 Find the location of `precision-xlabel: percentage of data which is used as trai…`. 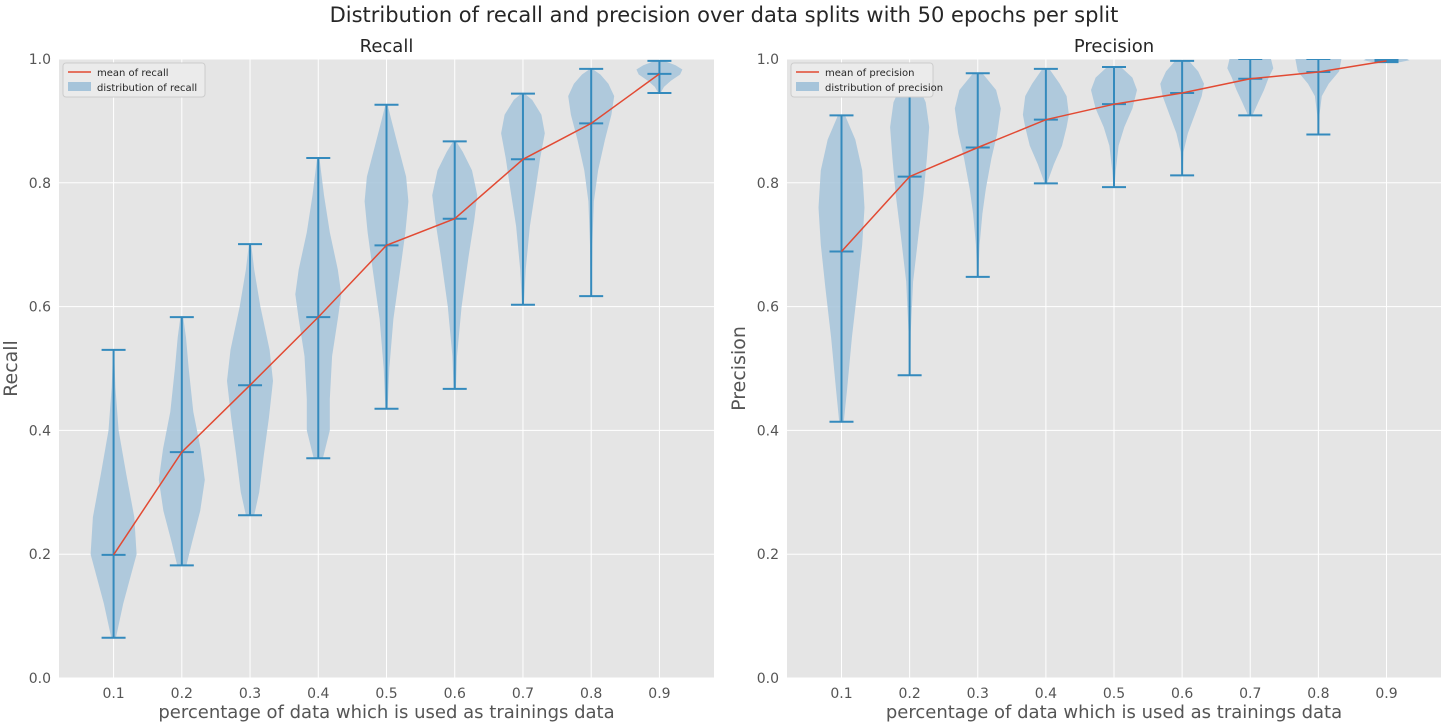

precision-xlabel: percentage of data which is used as trai… is located at coordinates (1114, 712).